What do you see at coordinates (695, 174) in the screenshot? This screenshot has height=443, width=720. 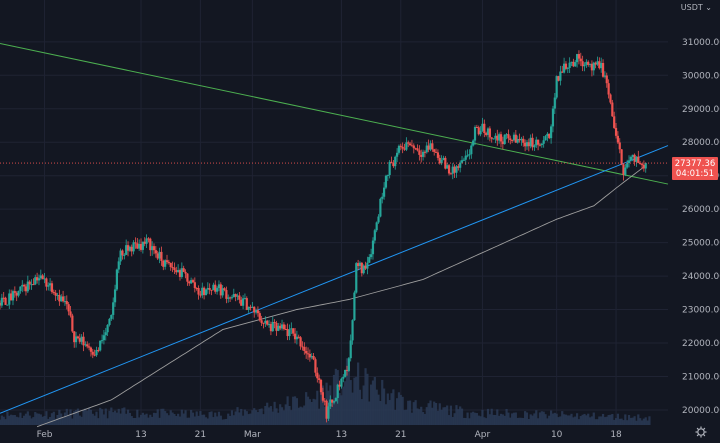 I see `bar-countdown: 04:01:51` at bounding box center [695, 174].